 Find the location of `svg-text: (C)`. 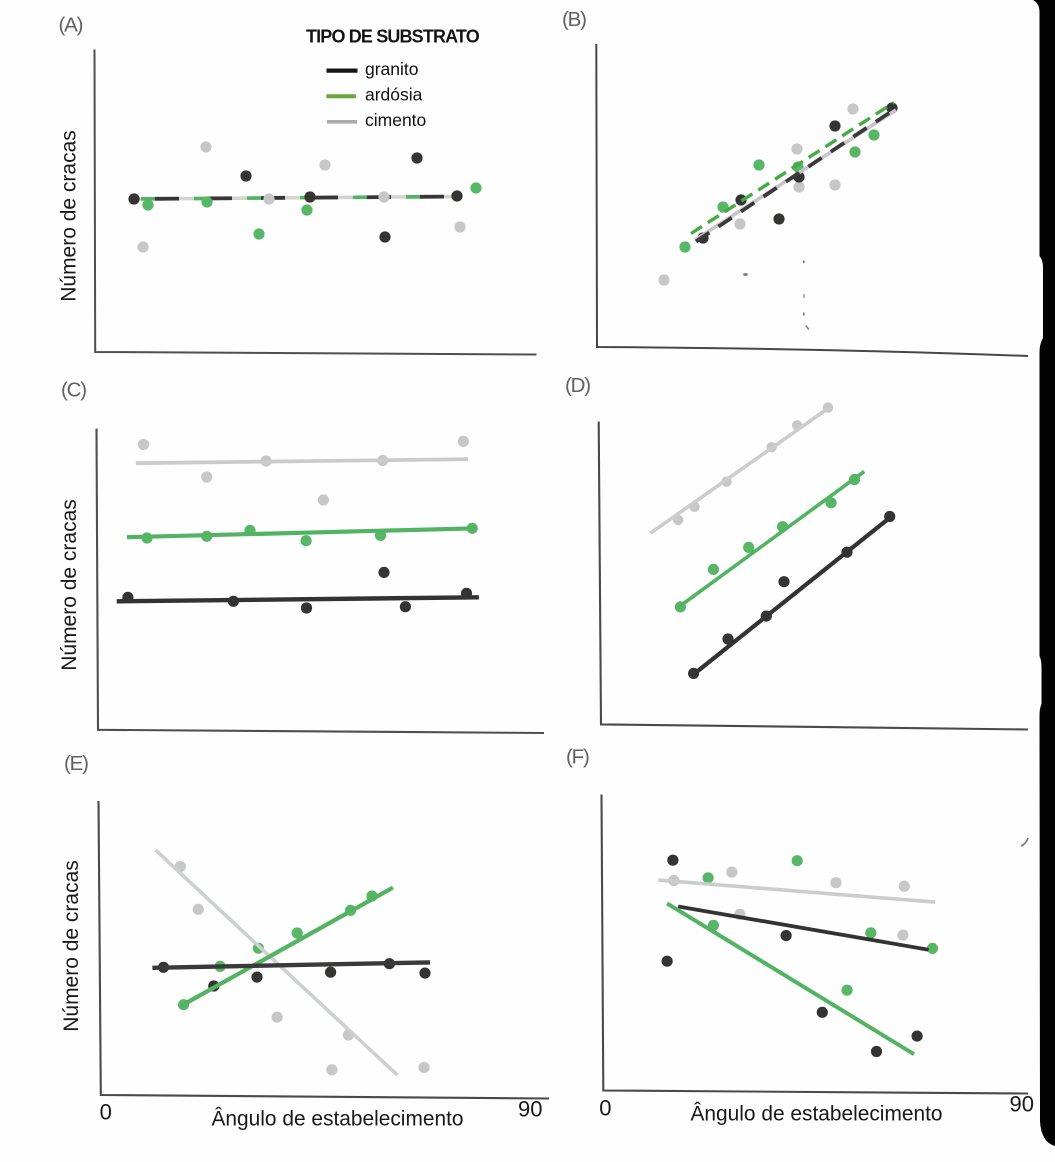

svg-text: (C) is located at coordinates (73, 390).